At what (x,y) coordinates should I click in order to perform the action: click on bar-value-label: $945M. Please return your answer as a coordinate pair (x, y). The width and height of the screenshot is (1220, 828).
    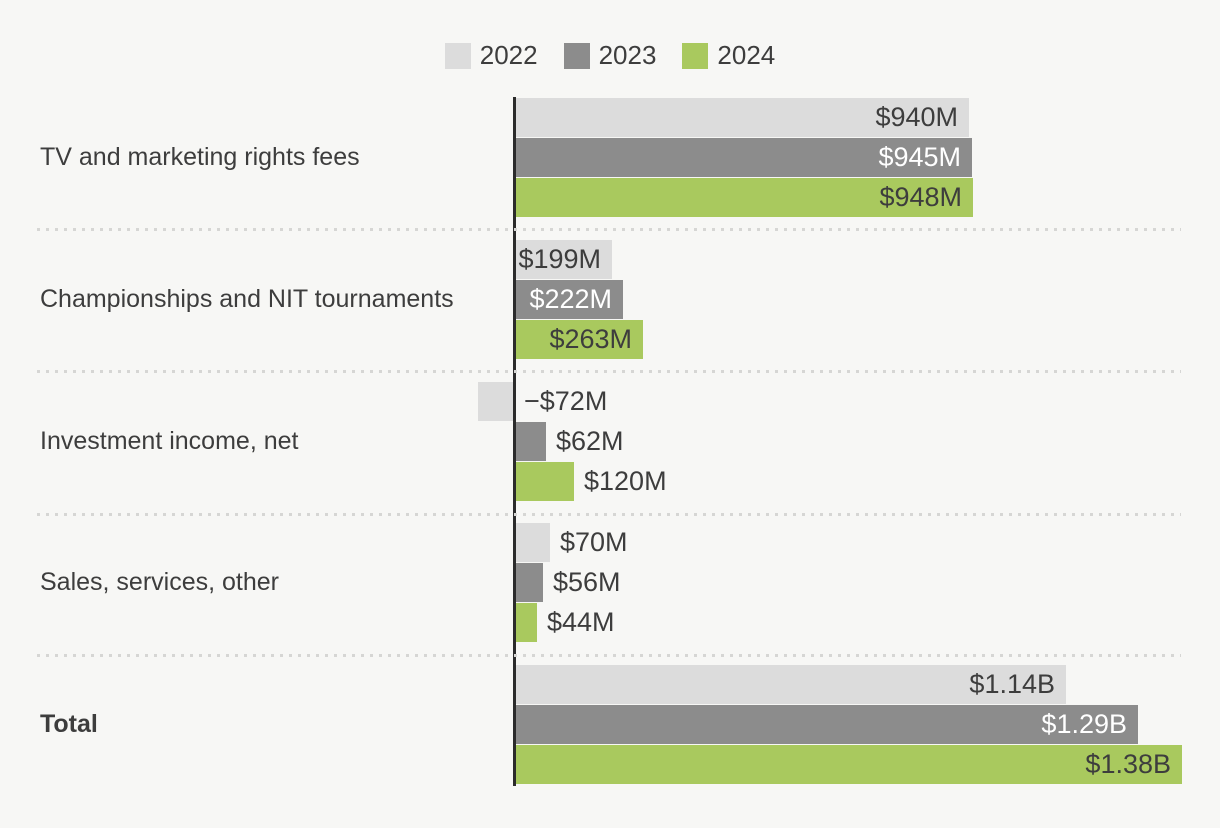
    Looking at the image, I should click on (919, 157).